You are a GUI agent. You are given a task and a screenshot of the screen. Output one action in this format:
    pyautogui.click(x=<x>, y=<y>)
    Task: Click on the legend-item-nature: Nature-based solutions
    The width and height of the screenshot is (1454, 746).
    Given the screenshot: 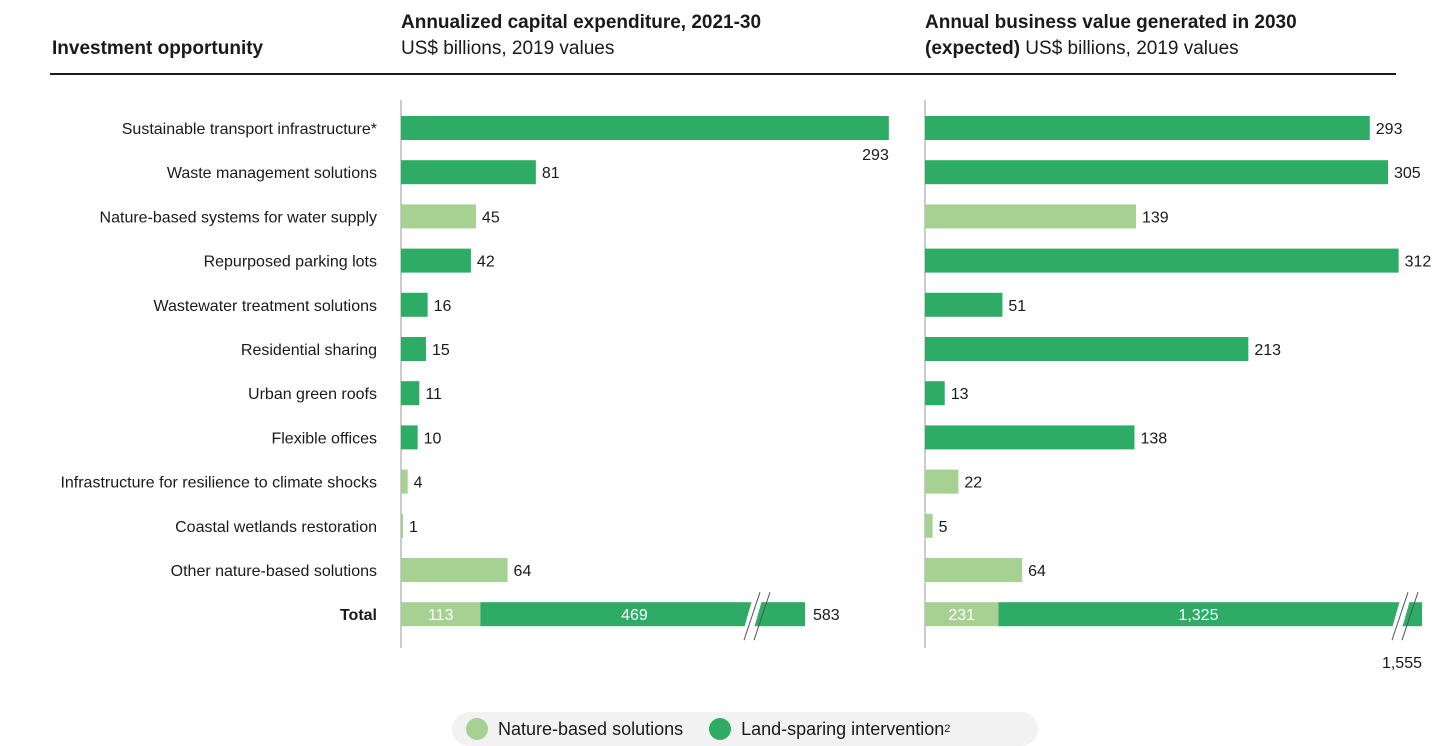 What is the action you would take?
    pyautogui.click(x=574, y=729)
    